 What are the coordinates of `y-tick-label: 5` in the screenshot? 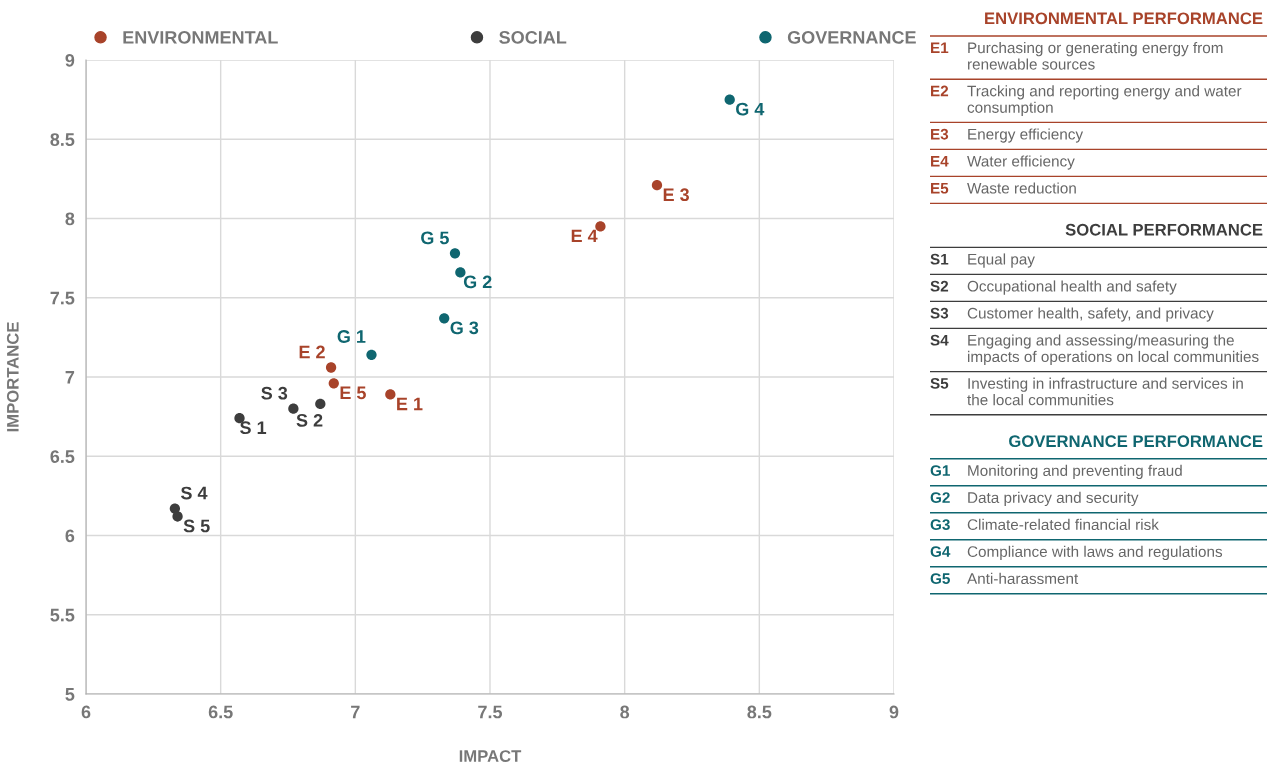 It's located at (70, 694).